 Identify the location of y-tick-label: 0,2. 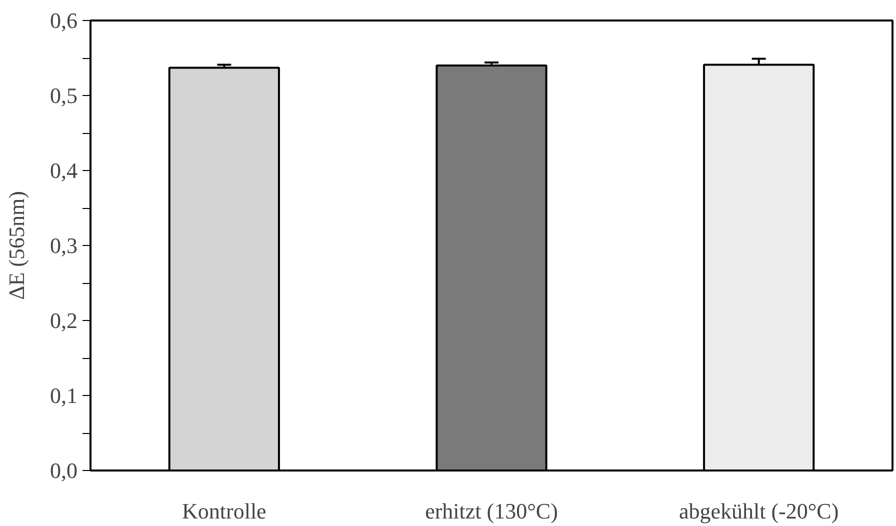
(64, 320).